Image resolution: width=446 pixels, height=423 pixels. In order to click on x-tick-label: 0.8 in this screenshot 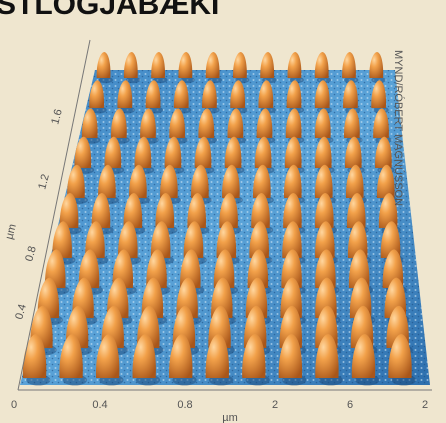, I will do `click(184, 405)`.